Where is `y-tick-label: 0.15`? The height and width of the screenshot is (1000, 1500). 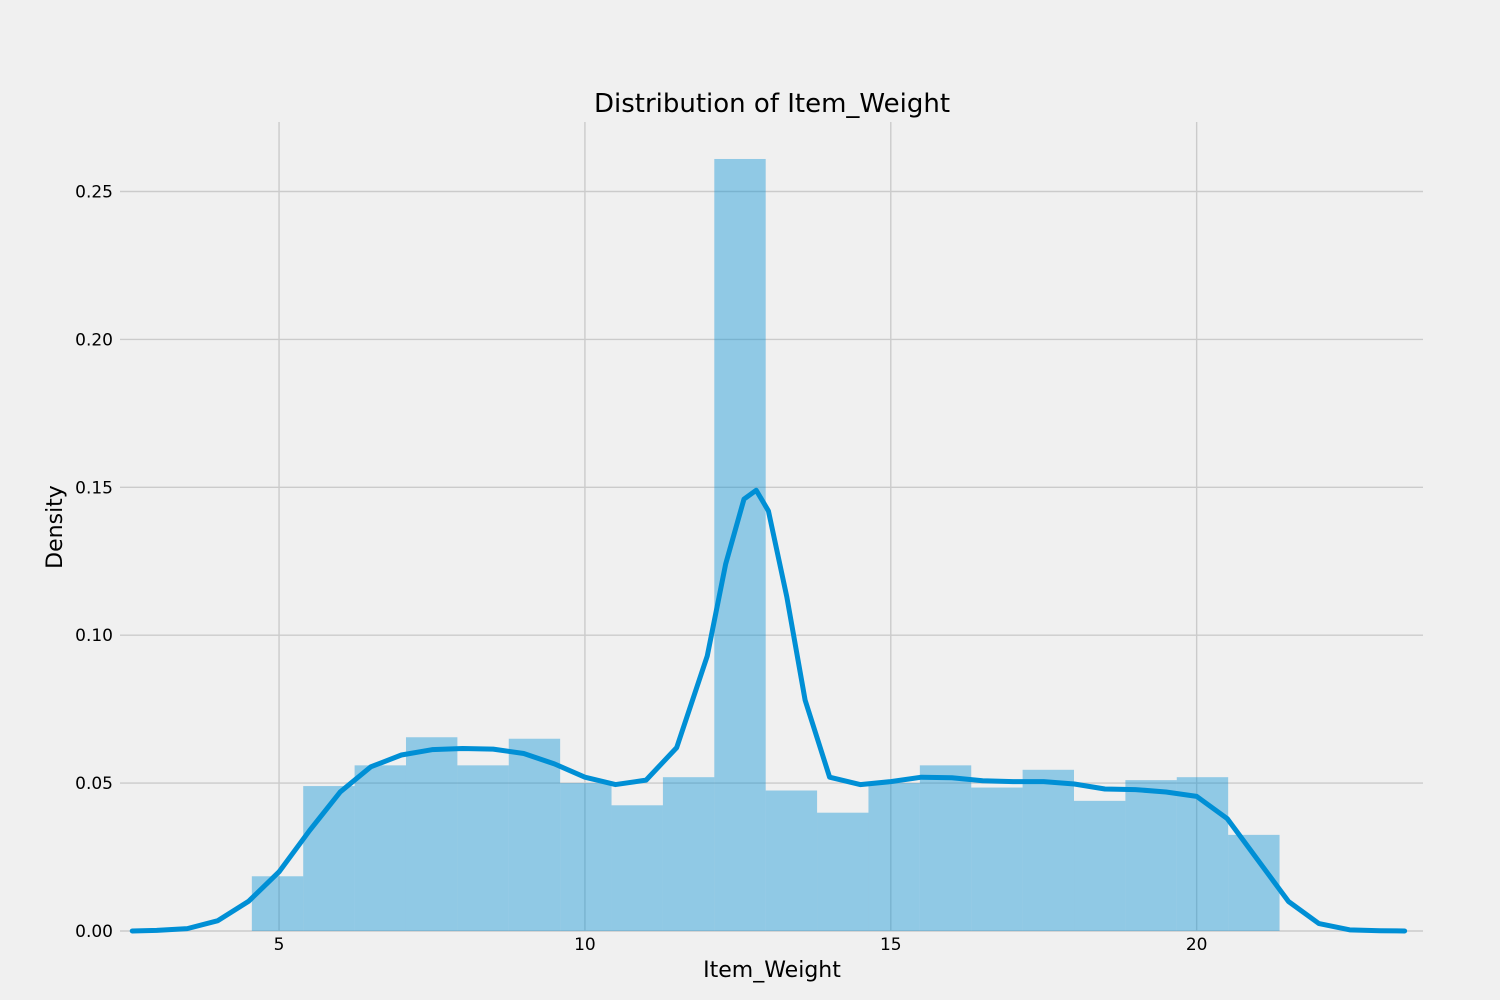
y-tick-label: 0.15 is located at coordinates (94, 488).